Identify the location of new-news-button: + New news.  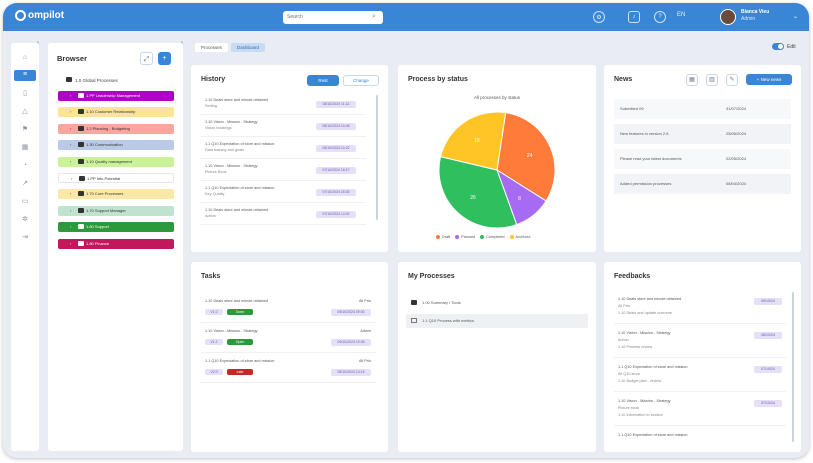
(769, 79).